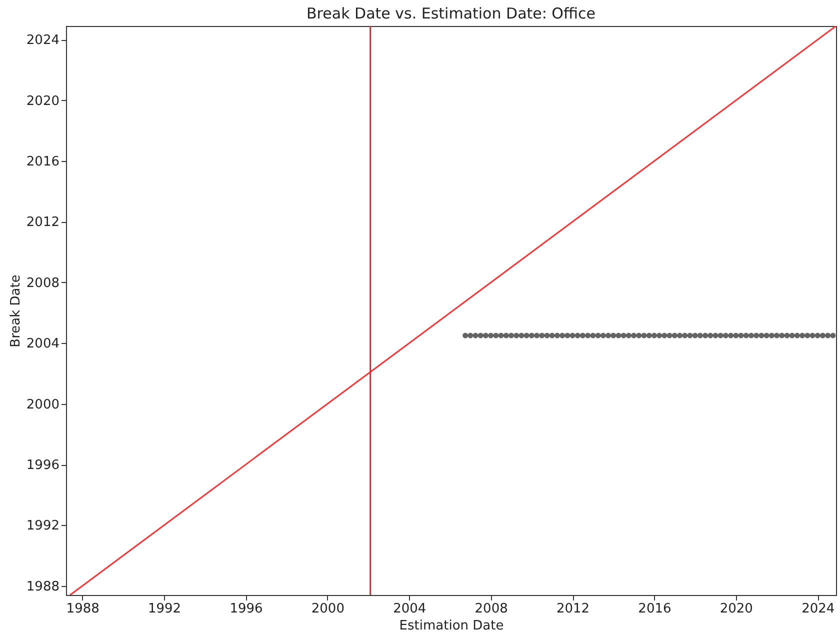 This screenshot has height=636, width=840. Describe the element at coordinates (43, 283) in the screenshot. I see `y-tick-label: 2008` at that location.